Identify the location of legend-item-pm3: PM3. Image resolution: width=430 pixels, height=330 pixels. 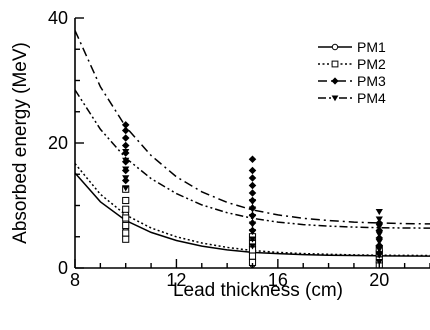
(352, 81).